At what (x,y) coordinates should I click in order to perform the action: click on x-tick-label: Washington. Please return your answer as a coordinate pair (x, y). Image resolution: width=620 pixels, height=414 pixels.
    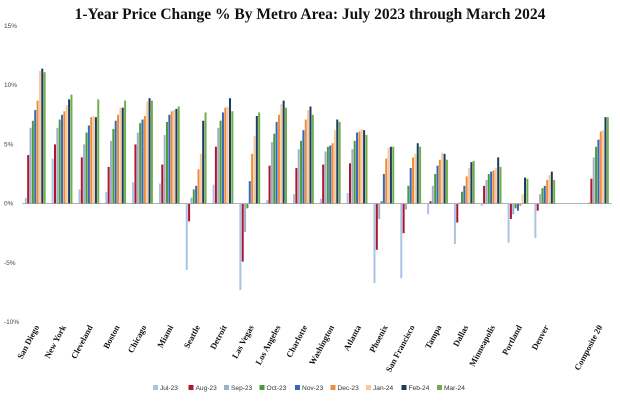
    Looking at the image, I should click on (322, 345).